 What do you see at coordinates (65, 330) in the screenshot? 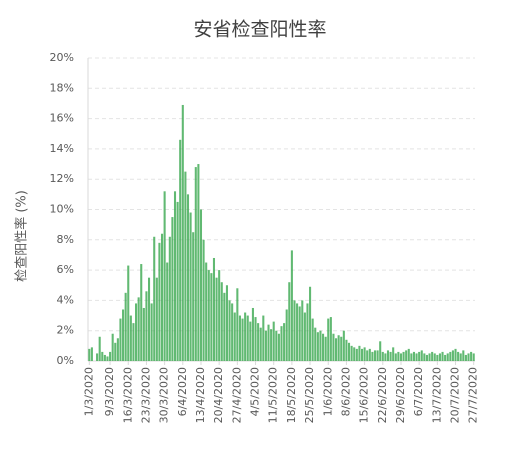
I see `y-tick-label: 2%` at bounding box center [65, 330].